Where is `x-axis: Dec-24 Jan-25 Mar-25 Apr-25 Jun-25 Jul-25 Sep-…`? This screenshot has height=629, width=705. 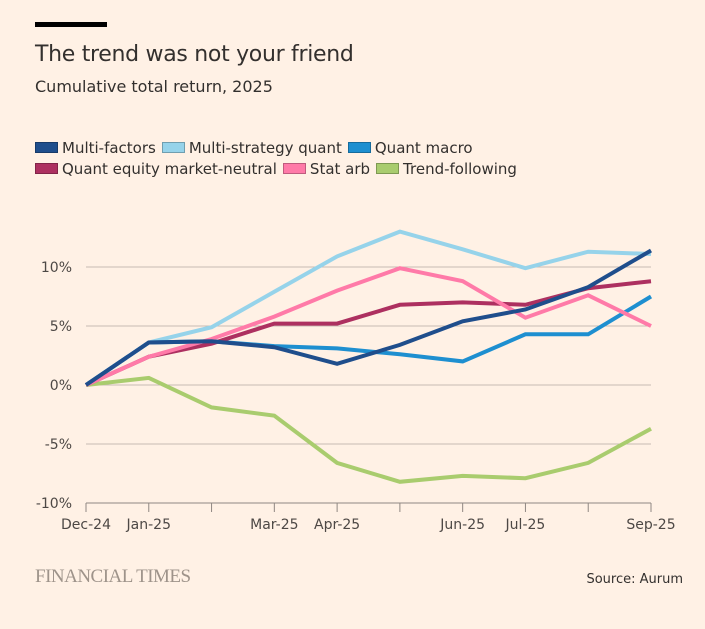
x-axis: Dec-24 Jan-25 Mar-25 Apr-25 Jun-25 Jul-25 Sep-… is located at coordinates (368, 518).